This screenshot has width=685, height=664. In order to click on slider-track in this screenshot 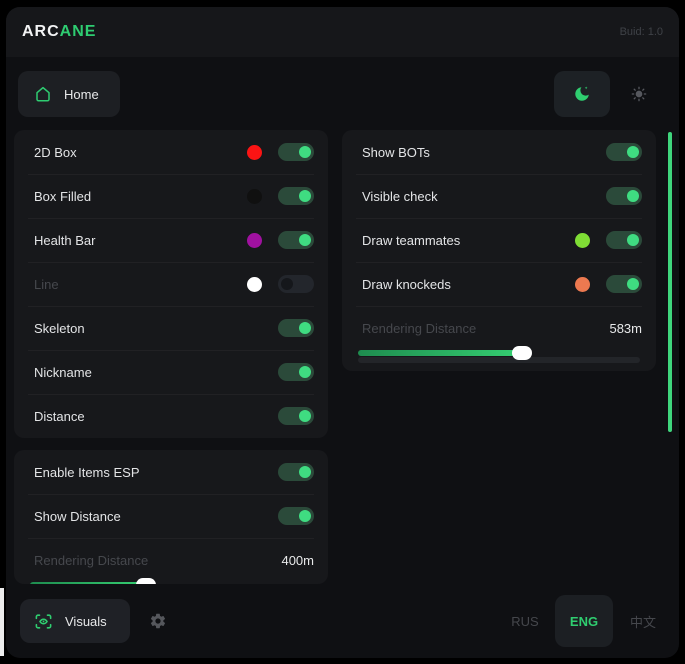, I will do `click(499, 360)`.